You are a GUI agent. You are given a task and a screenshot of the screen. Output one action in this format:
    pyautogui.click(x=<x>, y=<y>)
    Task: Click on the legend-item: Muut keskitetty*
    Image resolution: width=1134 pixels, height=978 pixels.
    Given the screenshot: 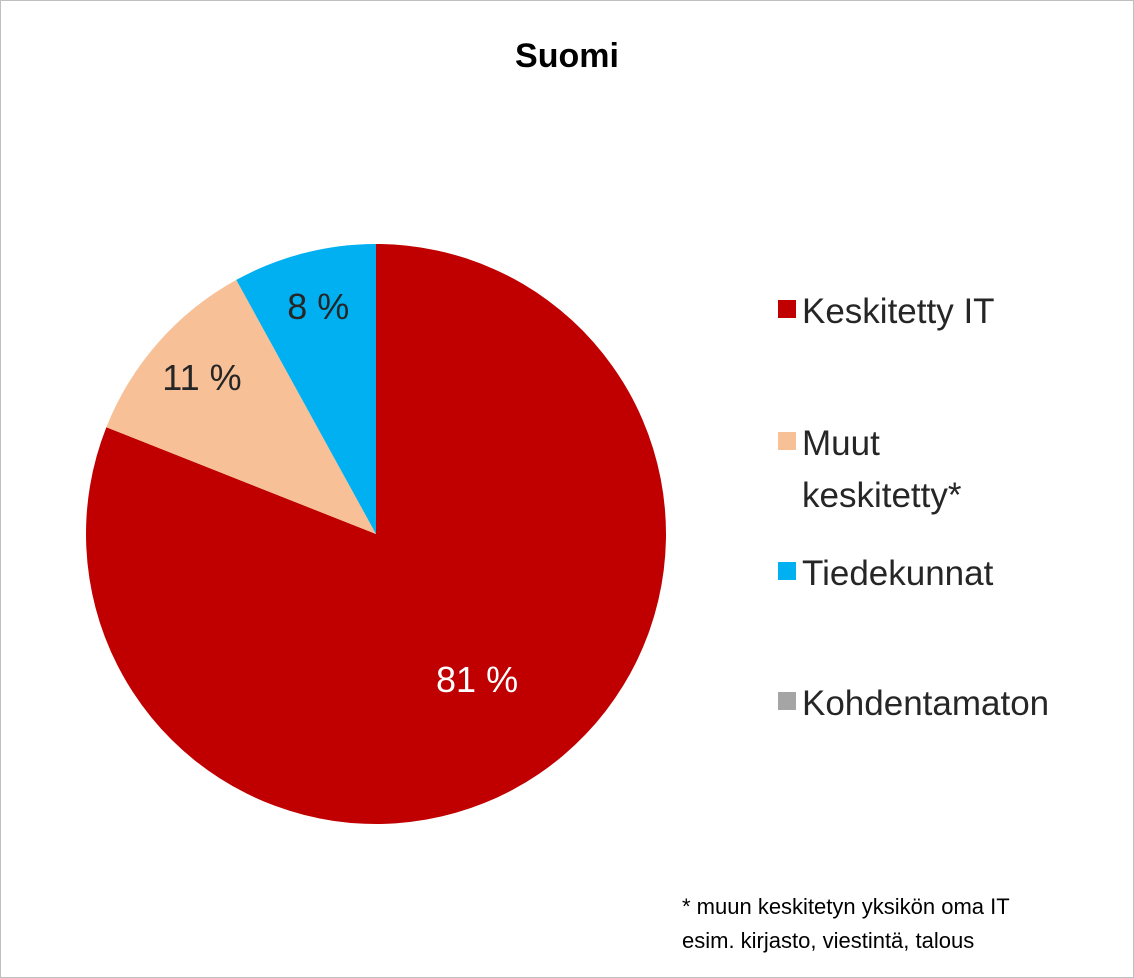 What is the action you would take?
    pyautogui.click(x=900, y=471)
    